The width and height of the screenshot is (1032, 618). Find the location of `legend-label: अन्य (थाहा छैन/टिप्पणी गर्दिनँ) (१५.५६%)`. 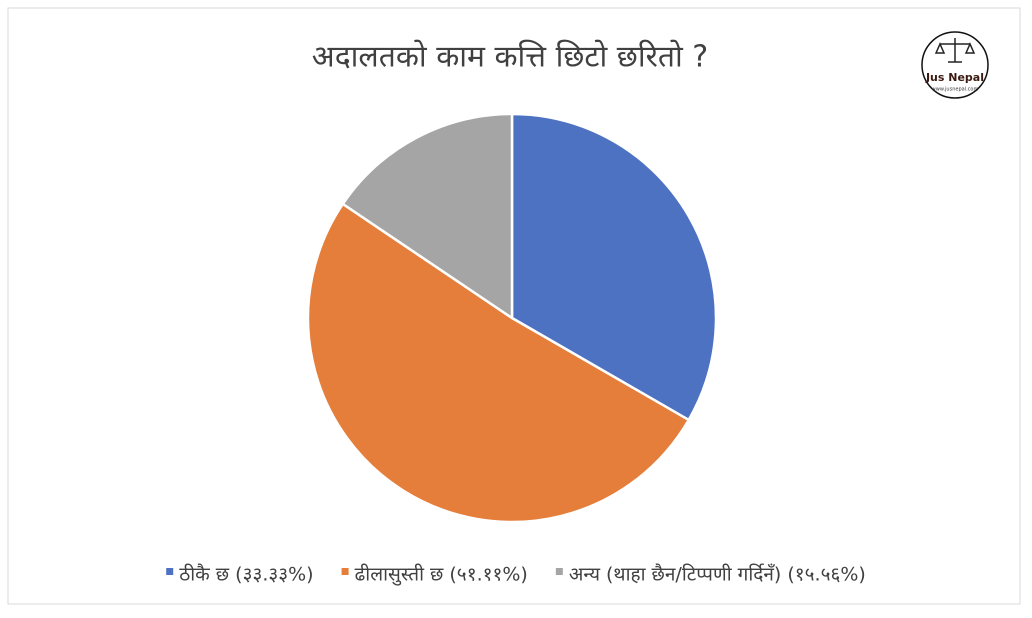

legend-label: अन्य (थाहा छैन/टिप्पणी गर्दिनँ) (१५.५६%) is located at coordinates (717, 574).